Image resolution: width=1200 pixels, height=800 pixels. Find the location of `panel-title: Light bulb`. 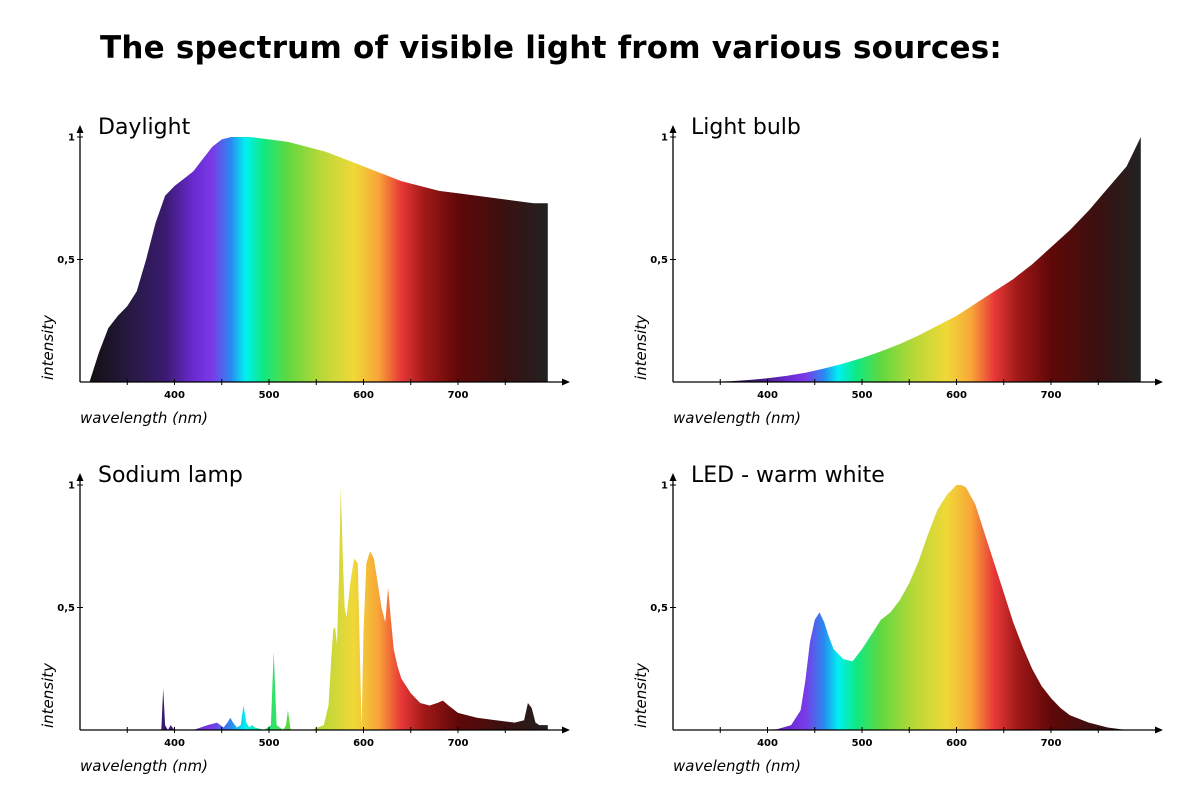

panel-title: Light bulb is located at coordinates (746, 127).